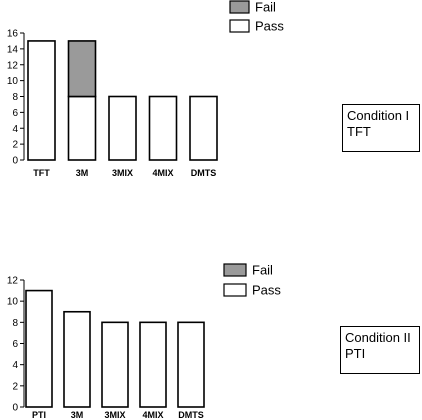 This screenshot has height=420, width=422. What do you see at coordinates (82, 69) in the screenshot?
I see `bar-fail` at bounding box center [82, 69].